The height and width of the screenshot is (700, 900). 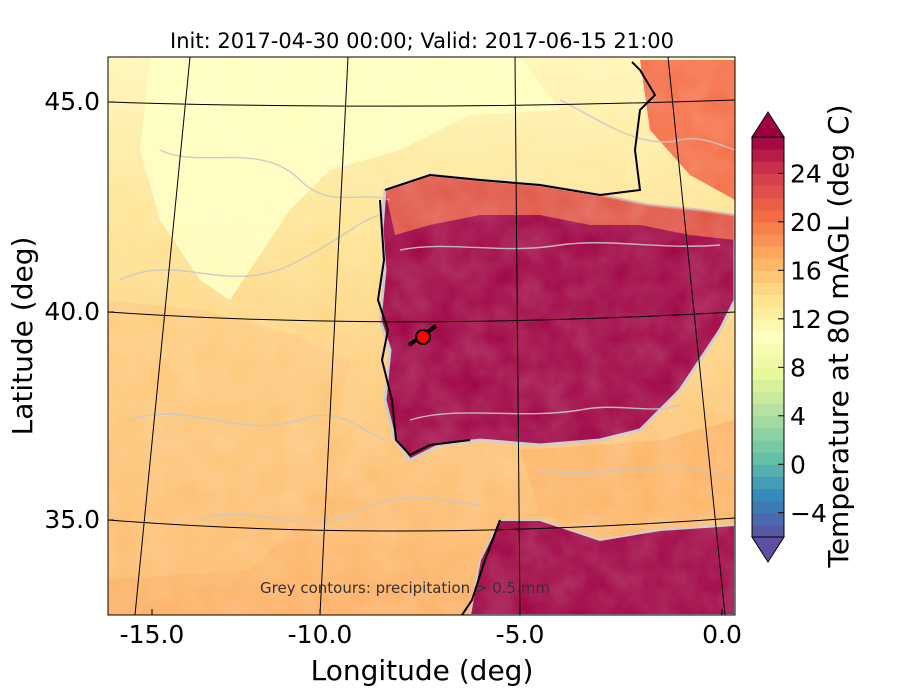 I want to click on station-marker-dot, so click(x=423, y=337).